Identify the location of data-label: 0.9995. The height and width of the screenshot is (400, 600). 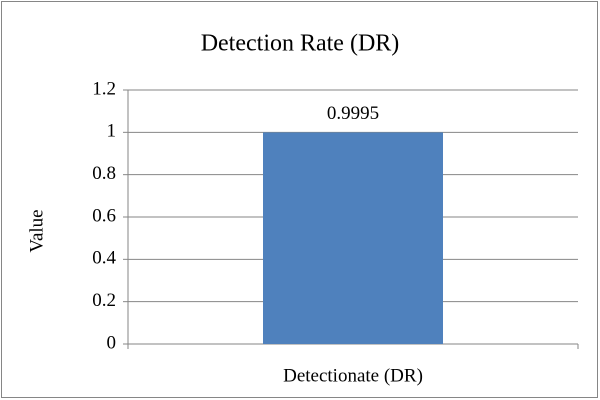
(353, 113).